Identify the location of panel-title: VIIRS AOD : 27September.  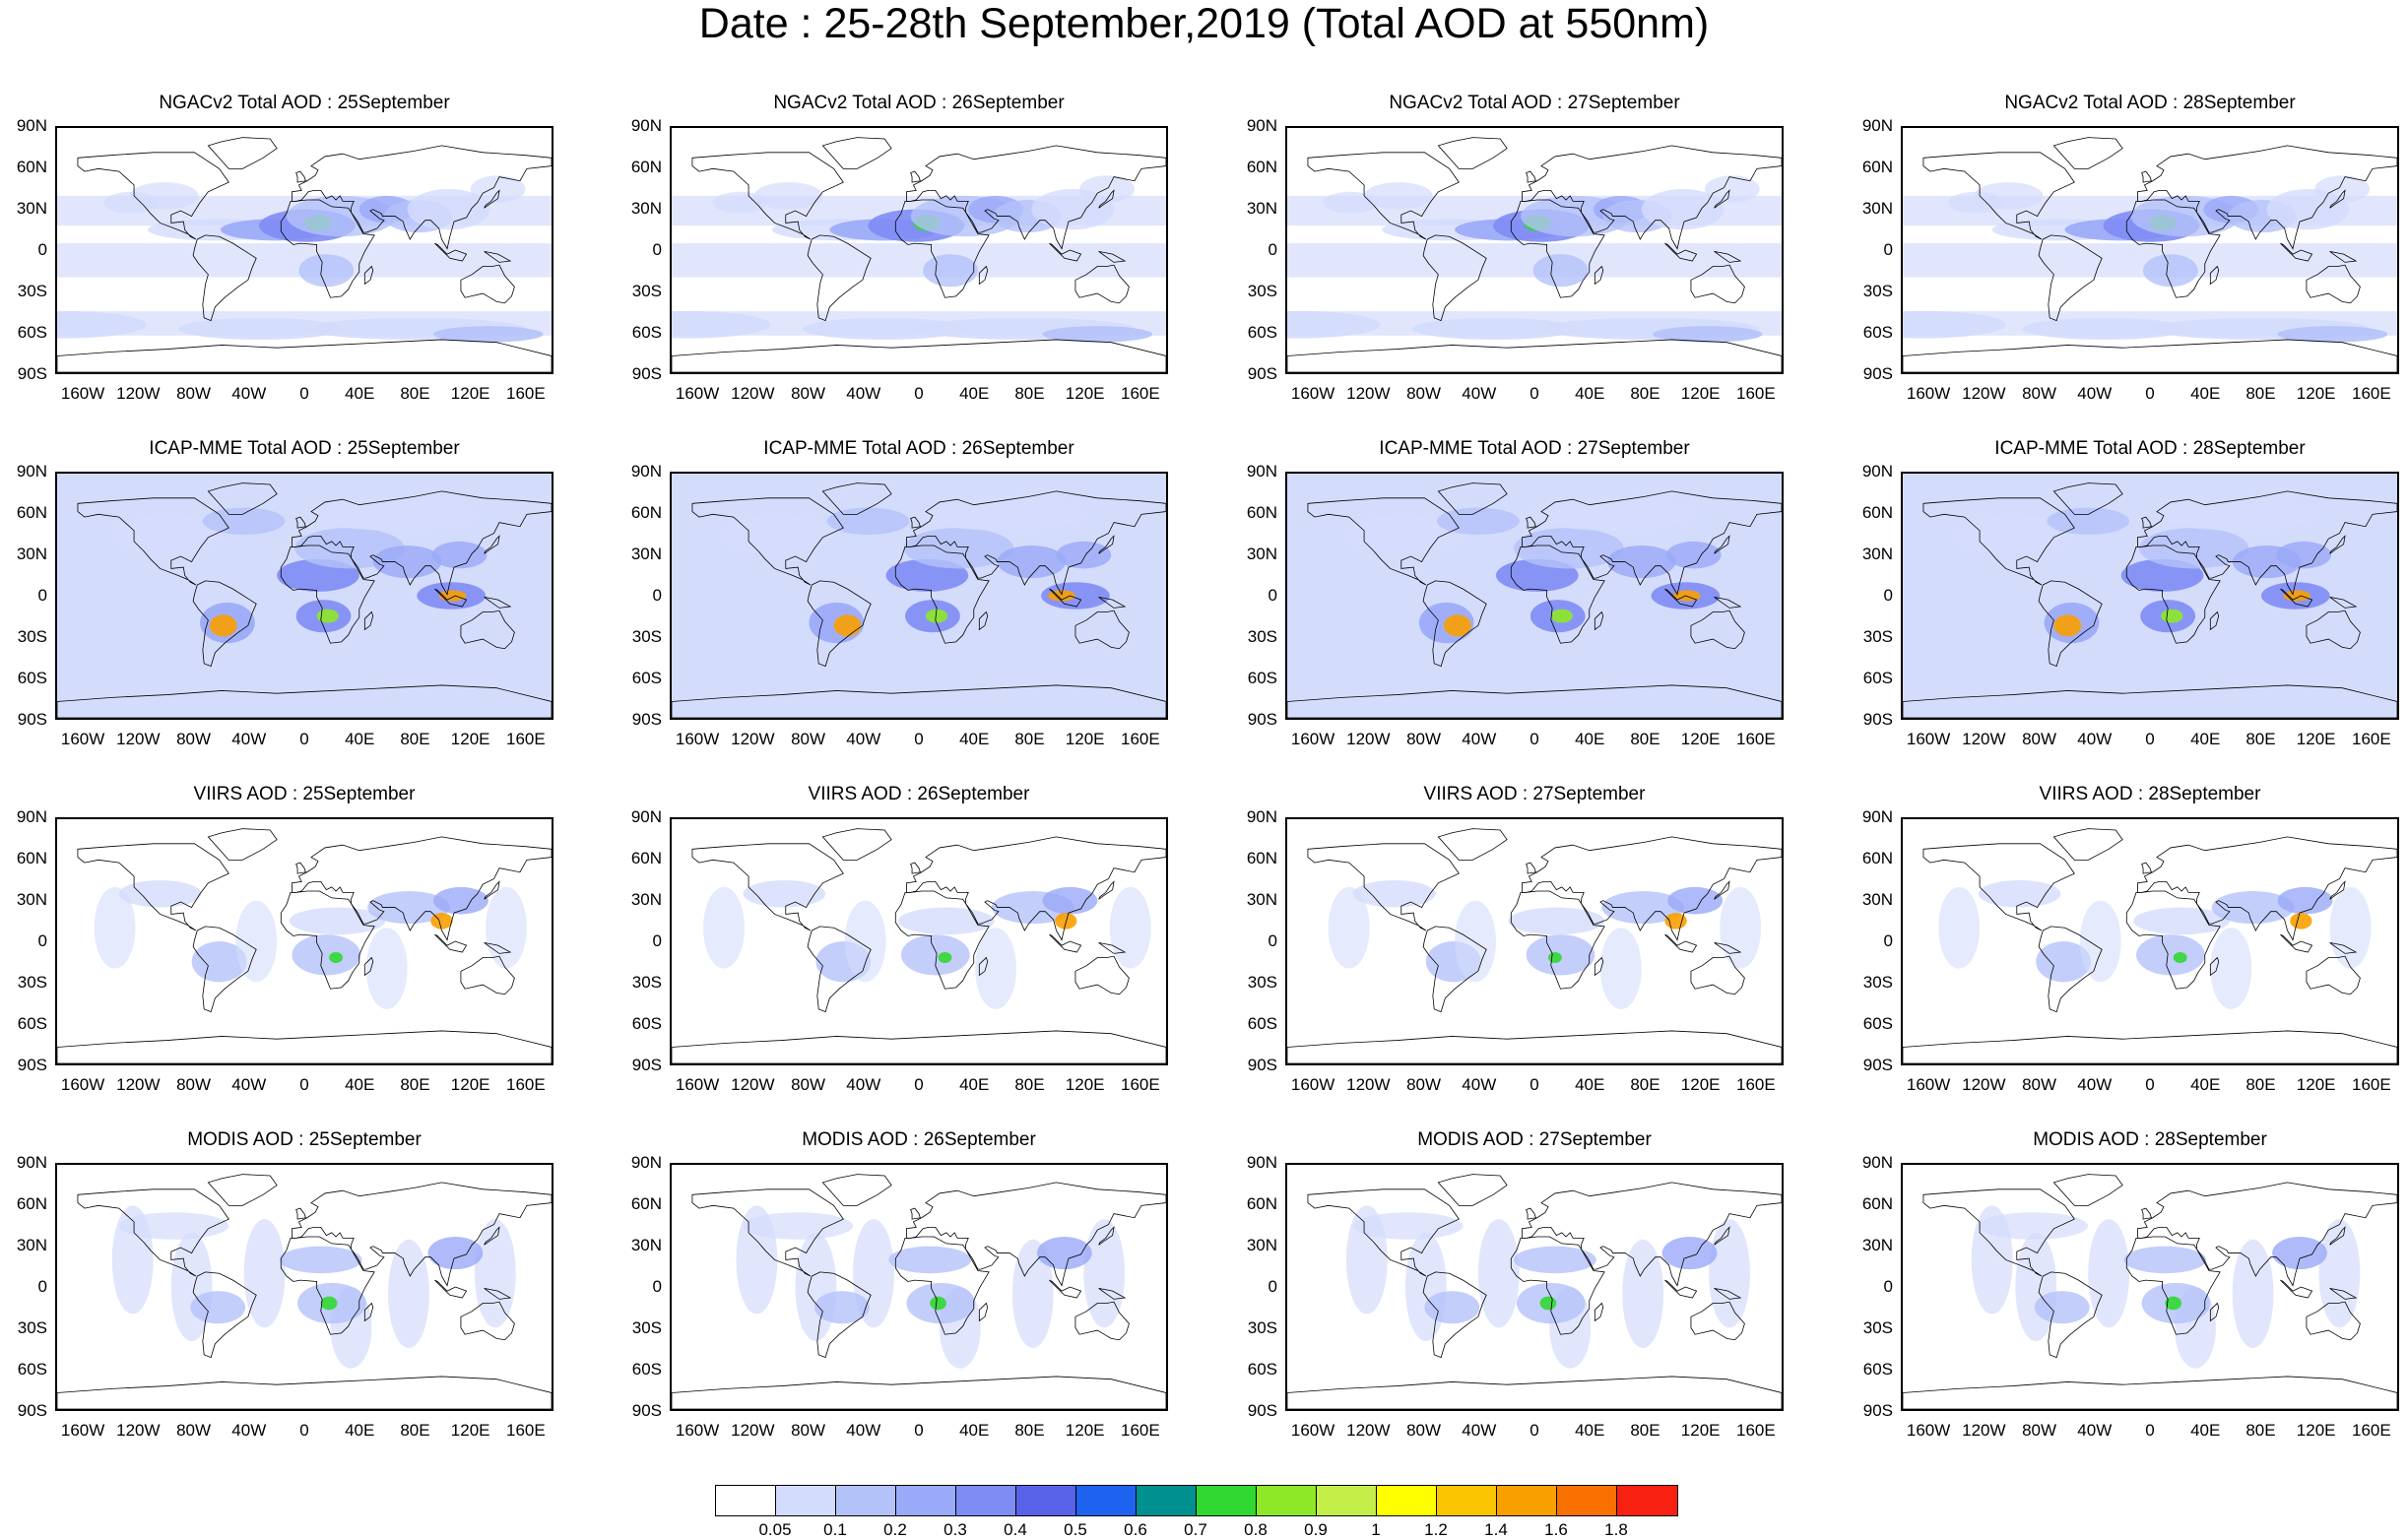
(1535, 794).